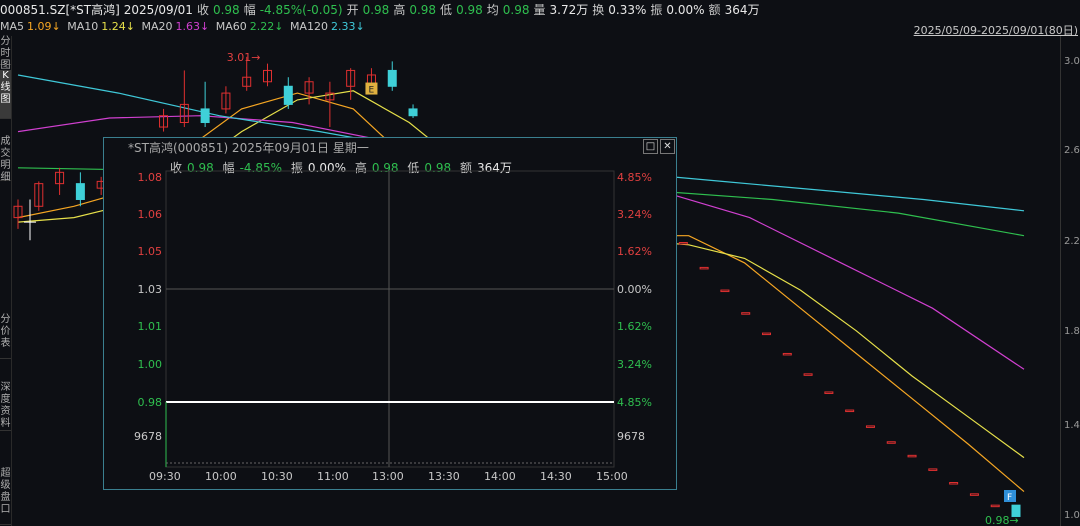  What do you see at coordinates (226, 9) in the screenshot?
I see `close-value: 0.98` at bounding box center [226, 9].